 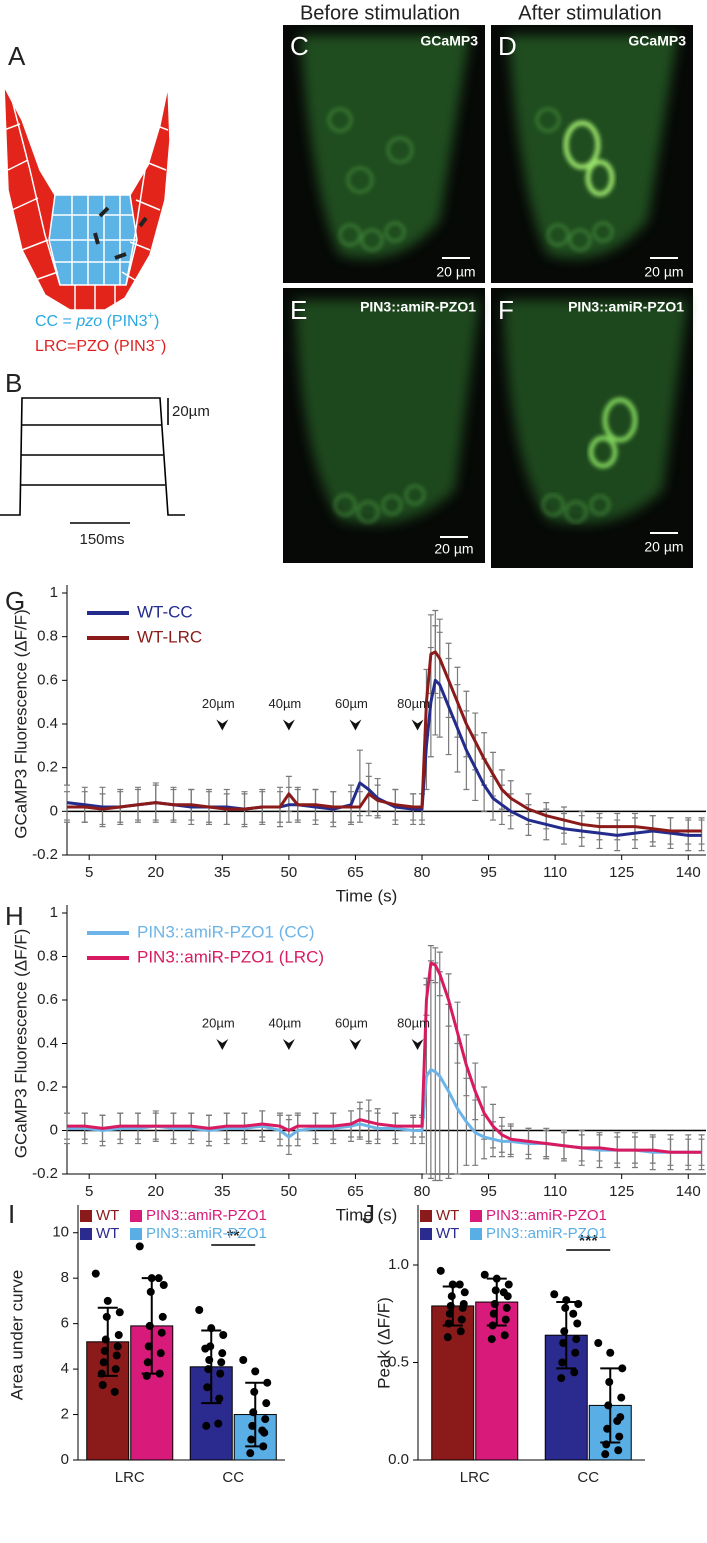 I want to click on y-tick-label: 0, so click(x=65, y=1459).